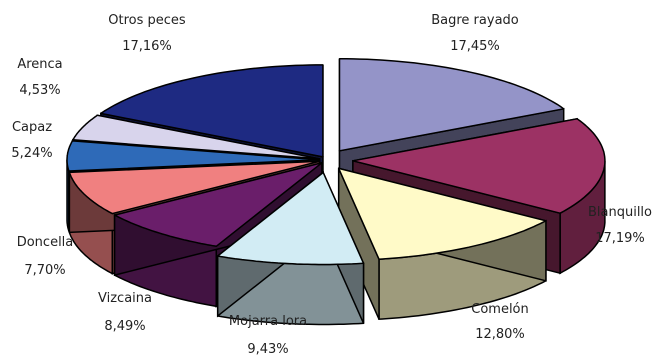  Describe the element at coordinates (475, 20) in the screenshot. I see `slice-name: Bagre rayado` at that location.